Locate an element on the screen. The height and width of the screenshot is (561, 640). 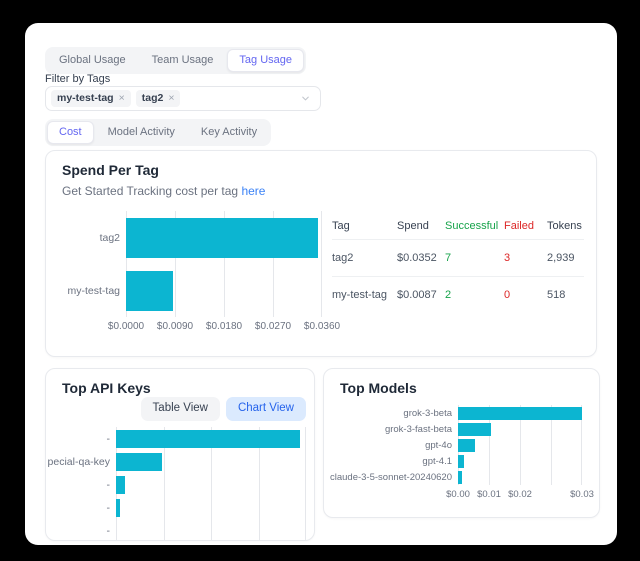
table-header-row: Tag Spend Successful Failed Tokens is located at coordinates (458, 226).